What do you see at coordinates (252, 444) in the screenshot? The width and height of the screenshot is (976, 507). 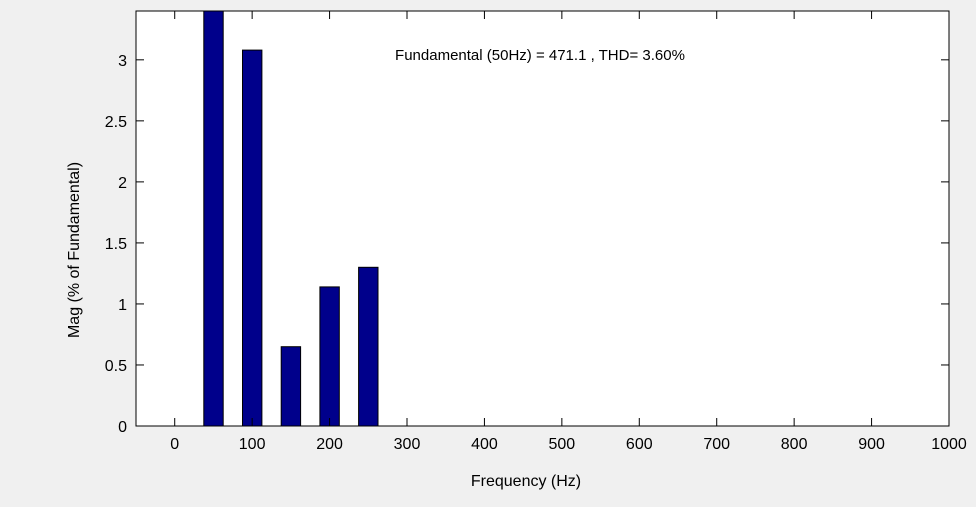 I see `x-tick-label: 100` at bounding box center [252, 444].